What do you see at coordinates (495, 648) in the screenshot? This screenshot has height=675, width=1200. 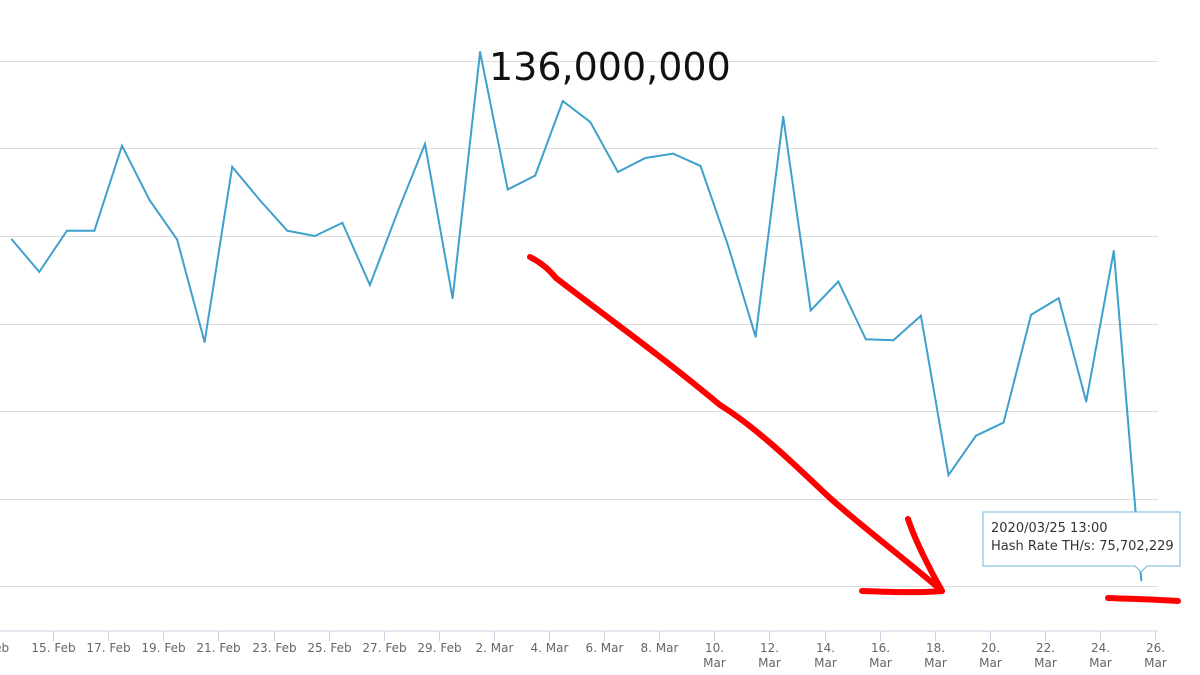 I see `x-tick-label-9: 2. Mar` at bounding box center [495, 648].